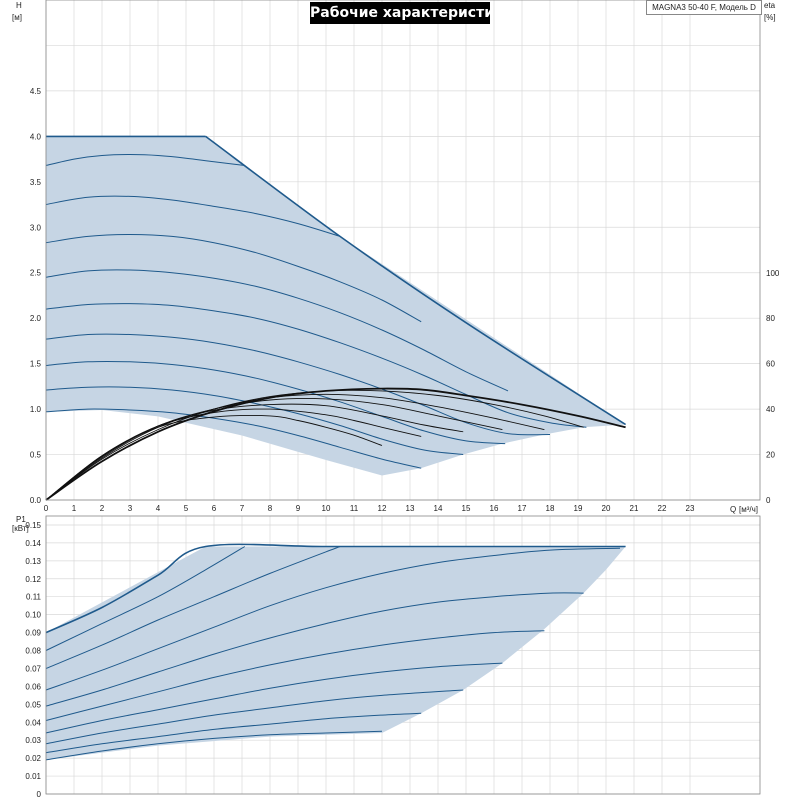 Image resolution: width=800 pixels, height=805 pixels. What do you see at coordinates (36, 455) in the screenshot?
I see `head-tick-label: 0.5` at bounding box center [36, 455].